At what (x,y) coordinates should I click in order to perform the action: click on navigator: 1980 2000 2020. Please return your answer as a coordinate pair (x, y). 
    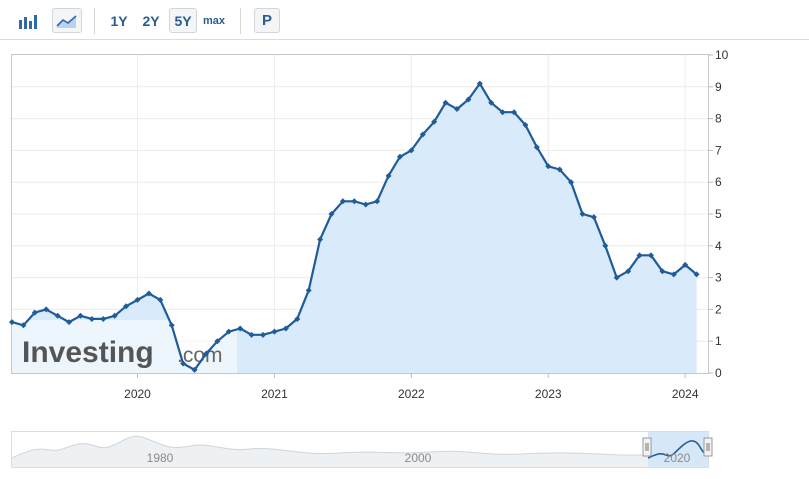
    Looking at the image, I should click on (362, 449).